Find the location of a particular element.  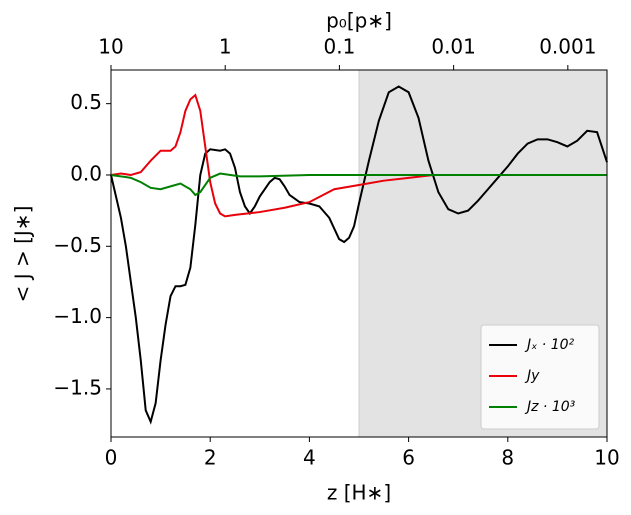

x2-tick-label: 0.001 is located at coordinates (567, 47).